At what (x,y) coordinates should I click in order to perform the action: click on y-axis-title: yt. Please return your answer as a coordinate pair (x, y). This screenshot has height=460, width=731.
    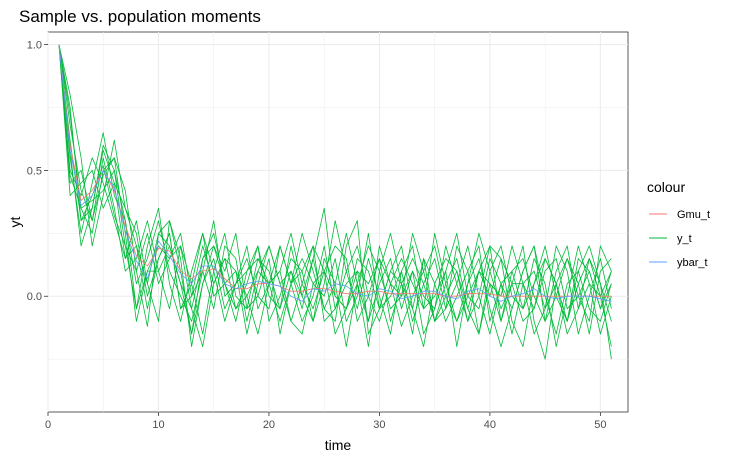
    Looking at the image, I should click on (15, 221).